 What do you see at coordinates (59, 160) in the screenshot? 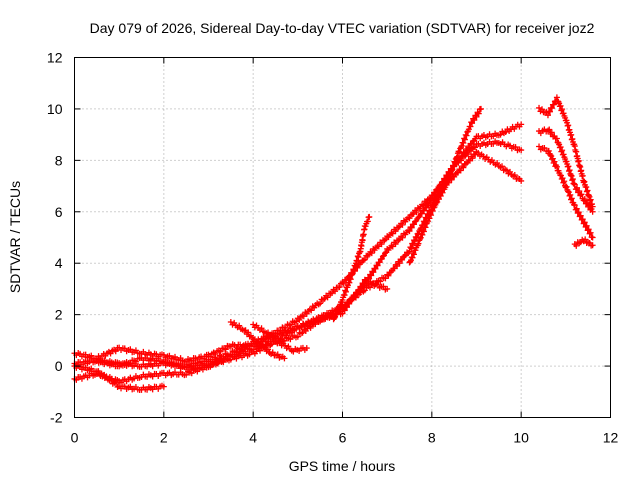
I see `y-tick-label: 8` at bounding box center [59, 160].